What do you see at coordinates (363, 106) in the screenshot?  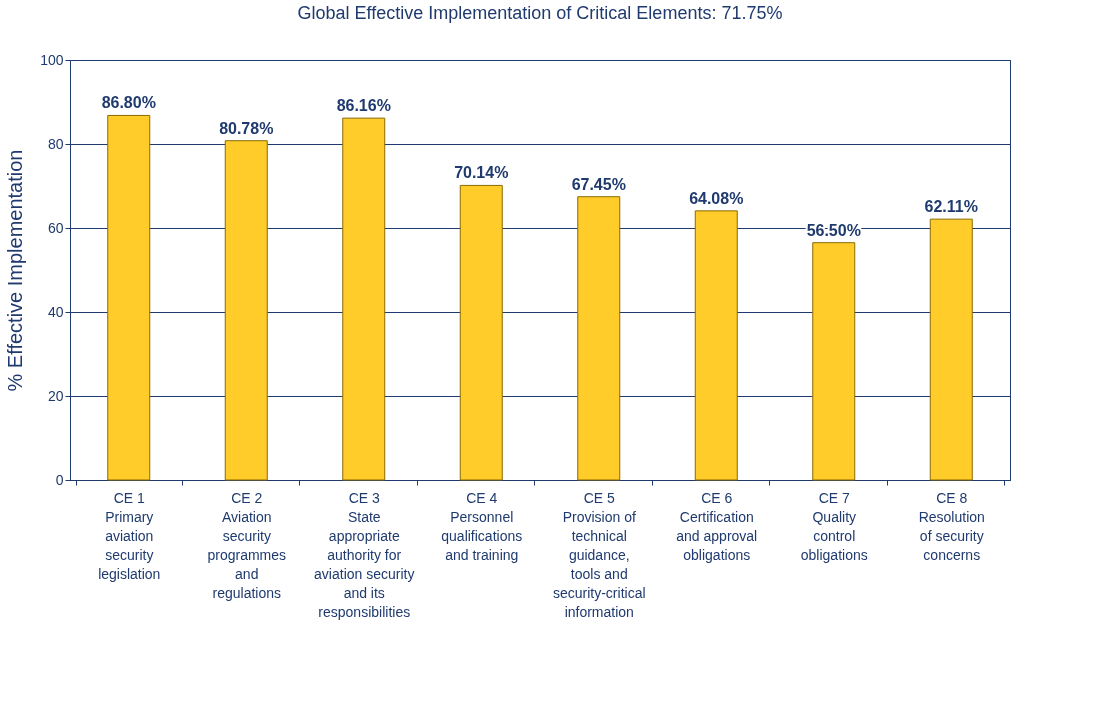 I see `data-label: 86.16%` at bounding box center [363, 106].